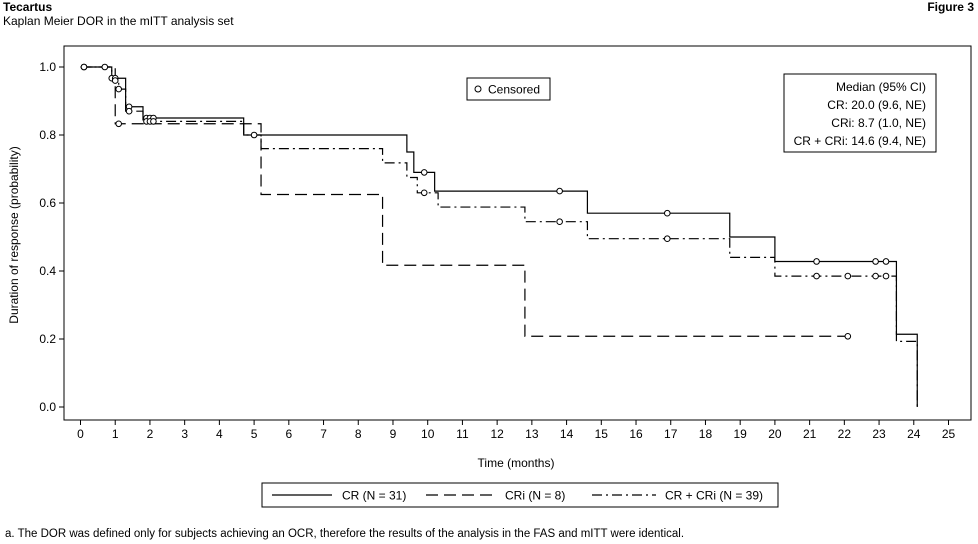  Describe the element at coordinates (671, 434) in the screenshot. I see `x-tick-label: 17` at that location.